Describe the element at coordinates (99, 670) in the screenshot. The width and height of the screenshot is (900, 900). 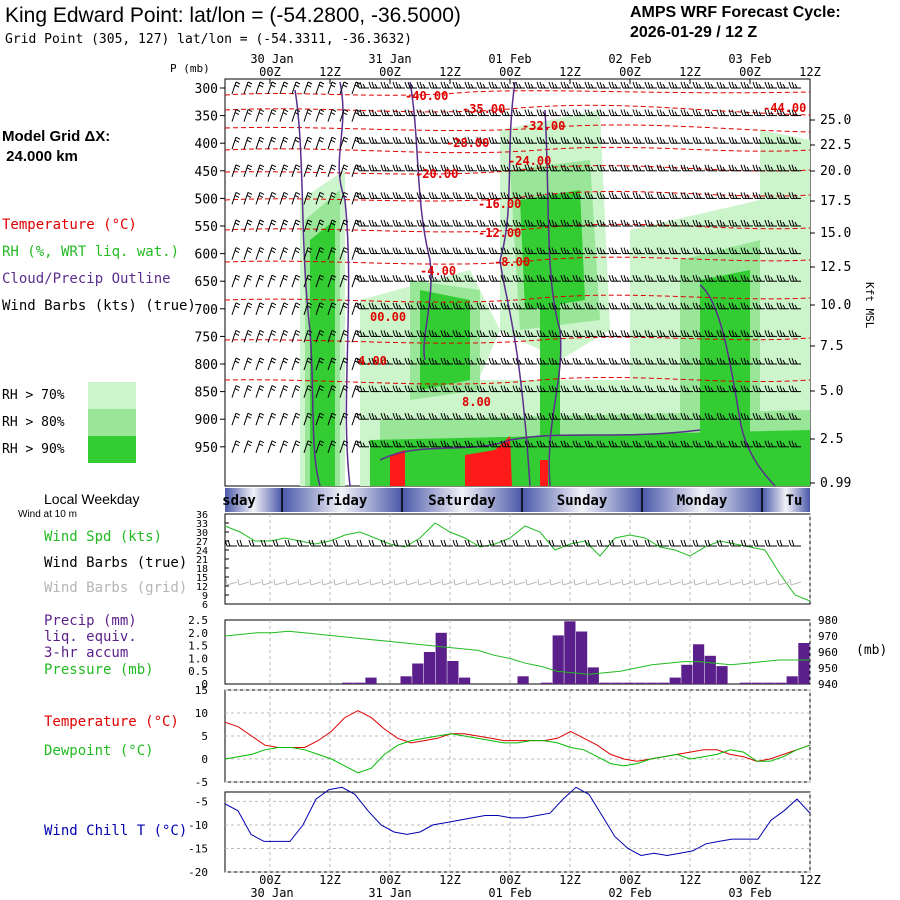
I see `pressure-label: Pressure (mb)` at that location.